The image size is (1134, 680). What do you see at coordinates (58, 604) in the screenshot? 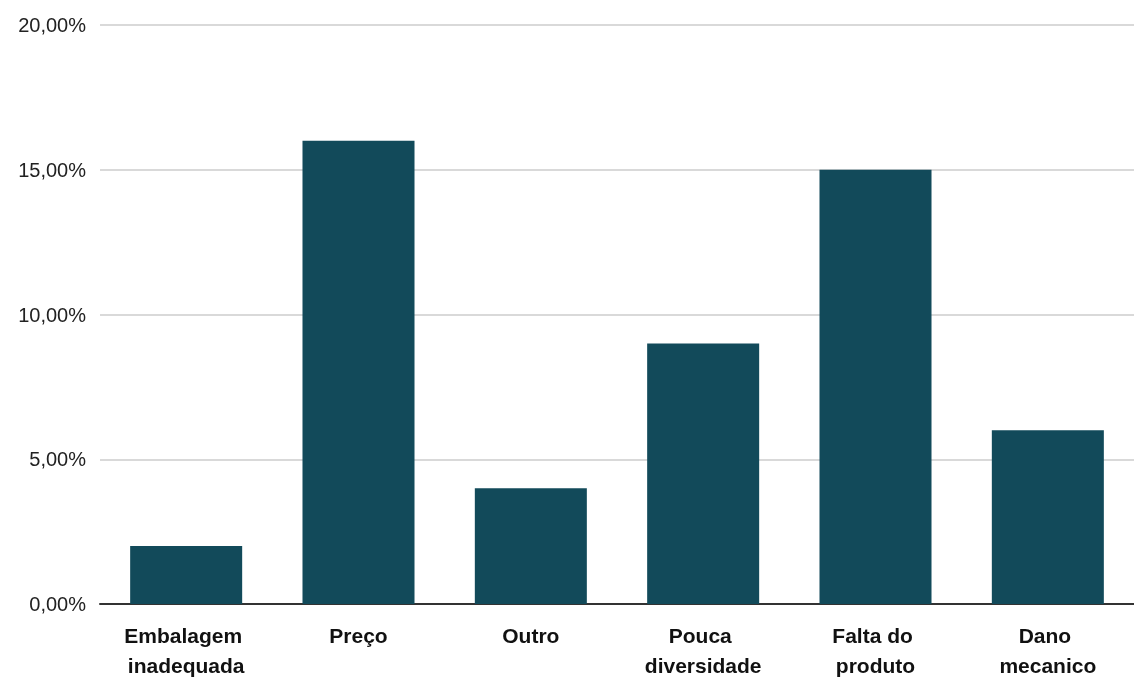
I see `y-tick-label: 0,00%` at bounding box center [58, 604].